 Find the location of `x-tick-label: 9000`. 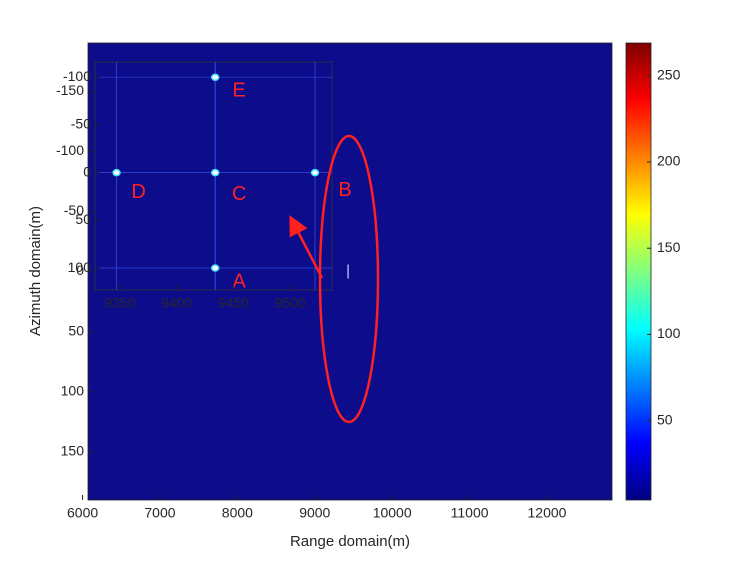

x-tick-label: 9000 is located at coordinates (314, 513).